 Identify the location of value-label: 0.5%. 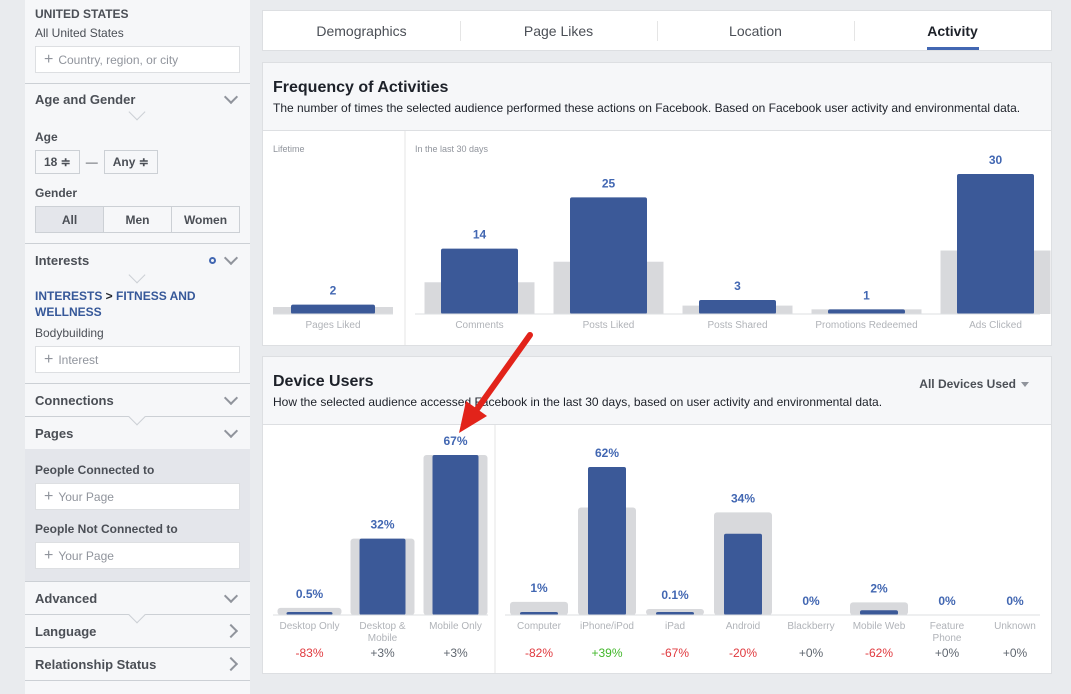
(310, 594).